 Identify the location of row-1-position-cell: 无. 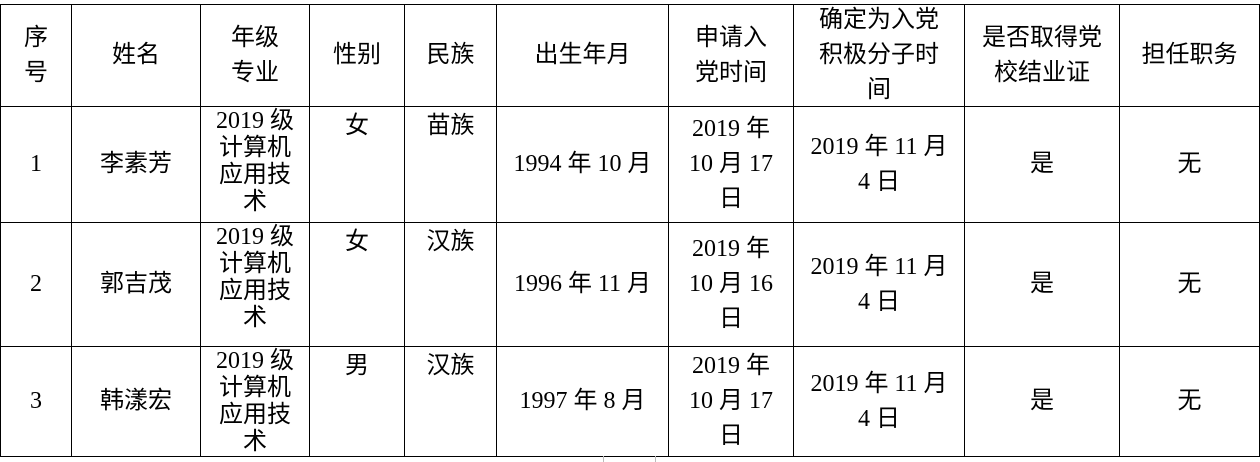
(1190, 165).